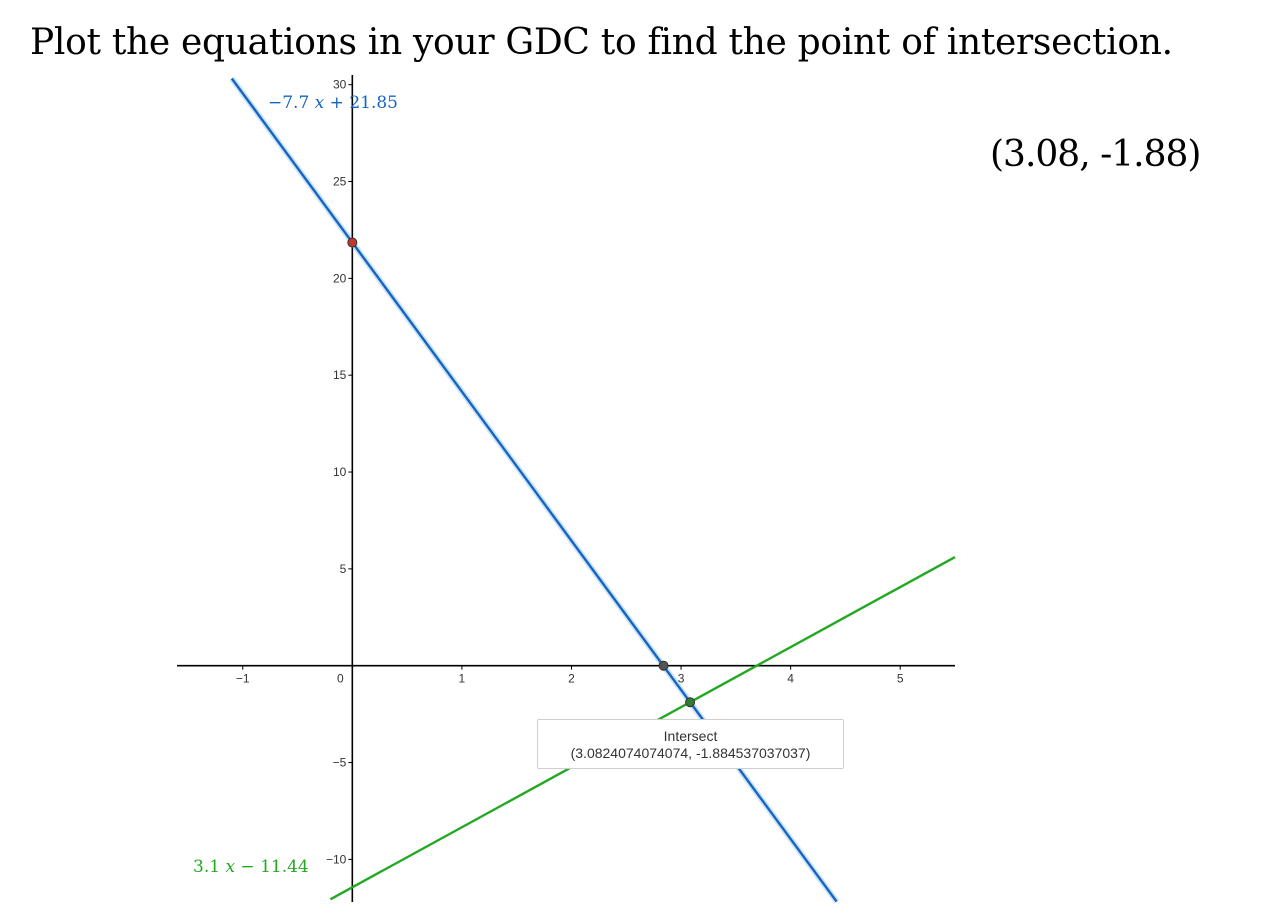  What do you see at coordinates (340, 763) in the screenshot?
I see `y-tick-label: −5` at bounding box center [340, 763].